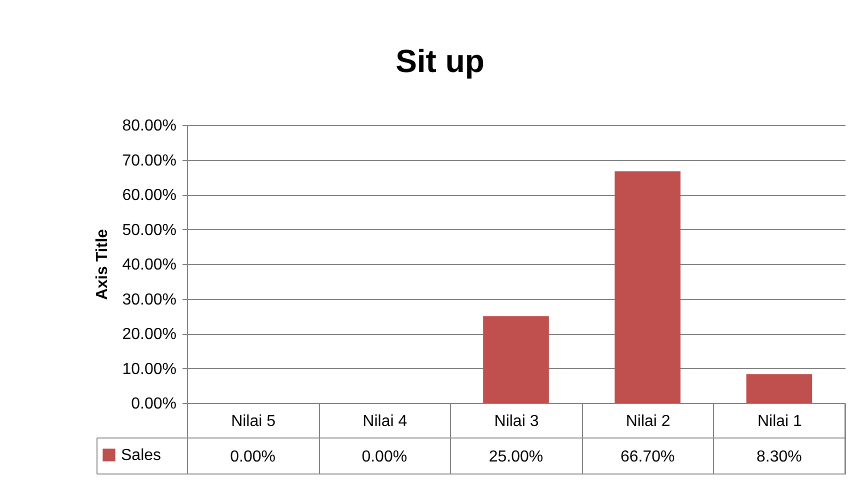  I want to click on x-tick-label: Nilai 5, so click(253, 421).